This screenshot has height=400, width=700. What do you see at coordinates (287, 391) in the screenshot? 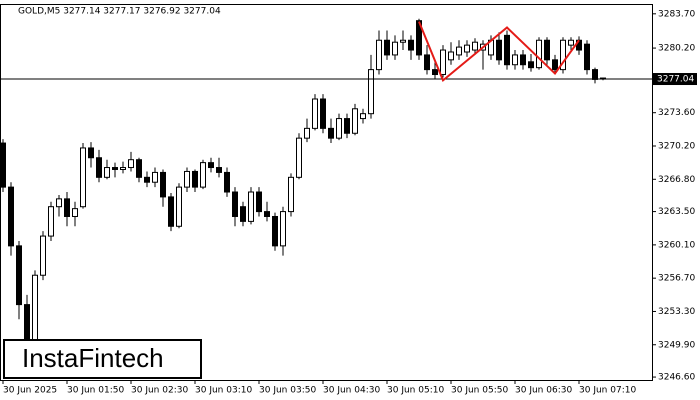
I see `x-tick-label: 30 Jun 03:50` at bounding box center [287, 391].